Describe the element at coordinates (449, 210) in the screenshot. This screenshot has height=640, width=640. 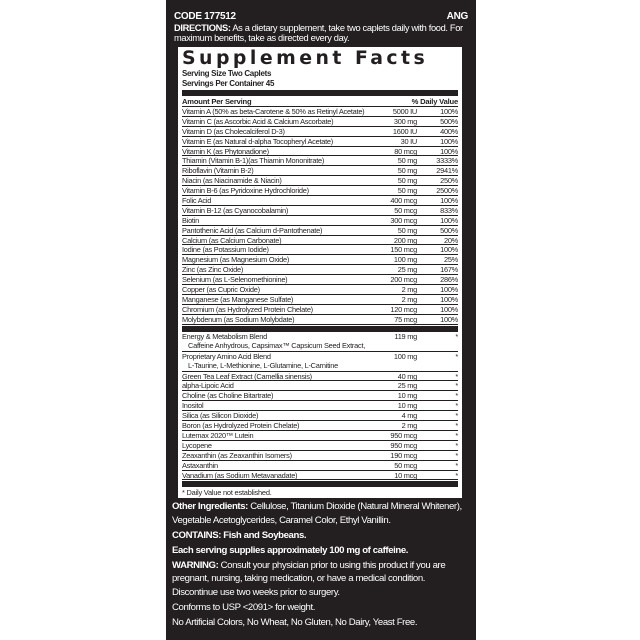
I see `nutrient-dv: 833%` at that location.